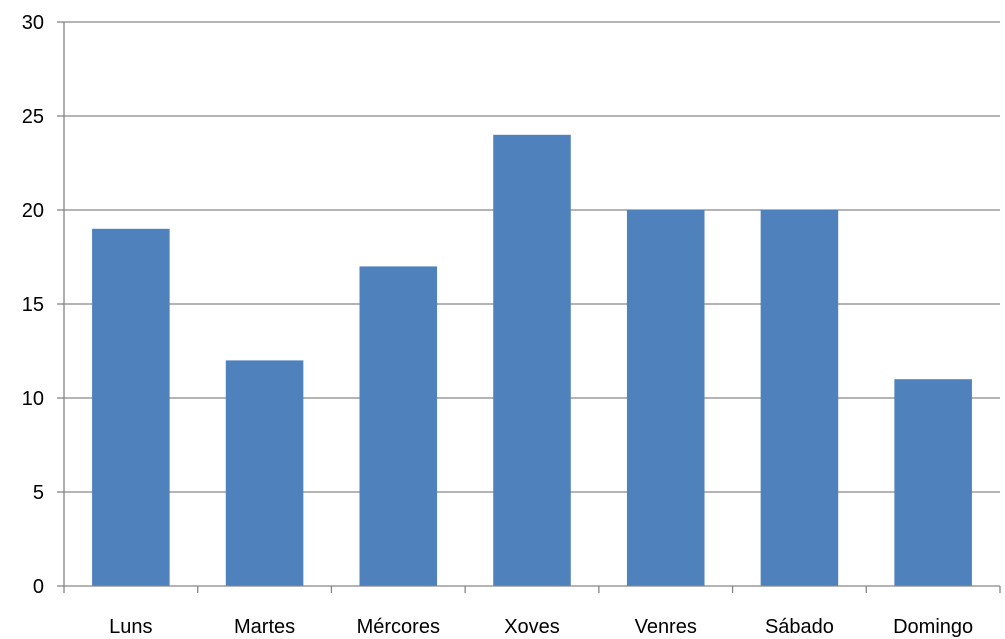 The image size is (1005, 639). I want to click on x-tick-label: Domingo, so click(933, 627).